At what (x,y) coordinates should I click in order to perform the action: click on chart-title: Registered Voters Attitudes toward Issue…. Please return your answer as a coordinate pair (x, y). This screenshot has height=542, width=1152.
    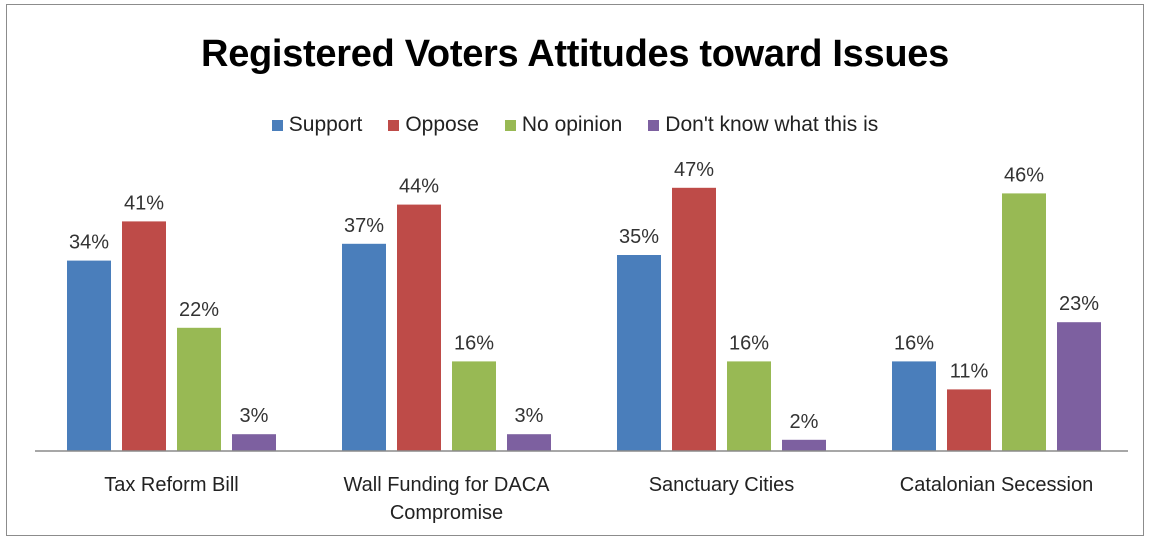
    Looking at the image, I should click on (575, 54).